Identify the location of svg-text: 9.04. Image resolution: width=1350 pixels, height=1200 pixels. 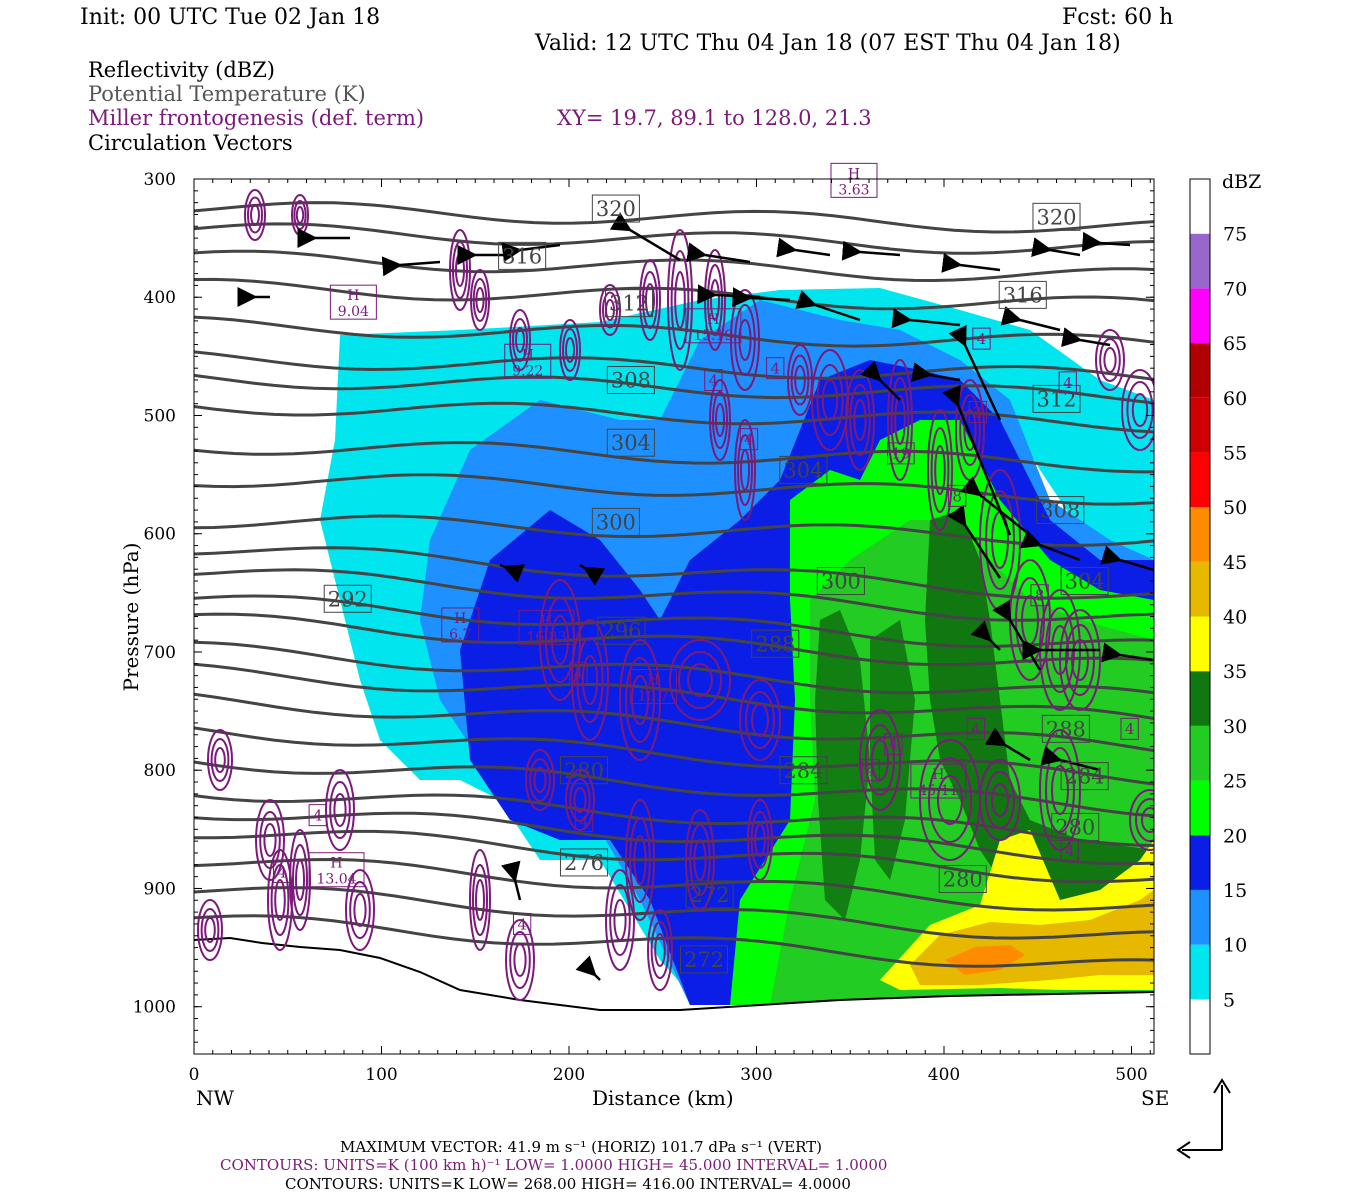
(353, 312).